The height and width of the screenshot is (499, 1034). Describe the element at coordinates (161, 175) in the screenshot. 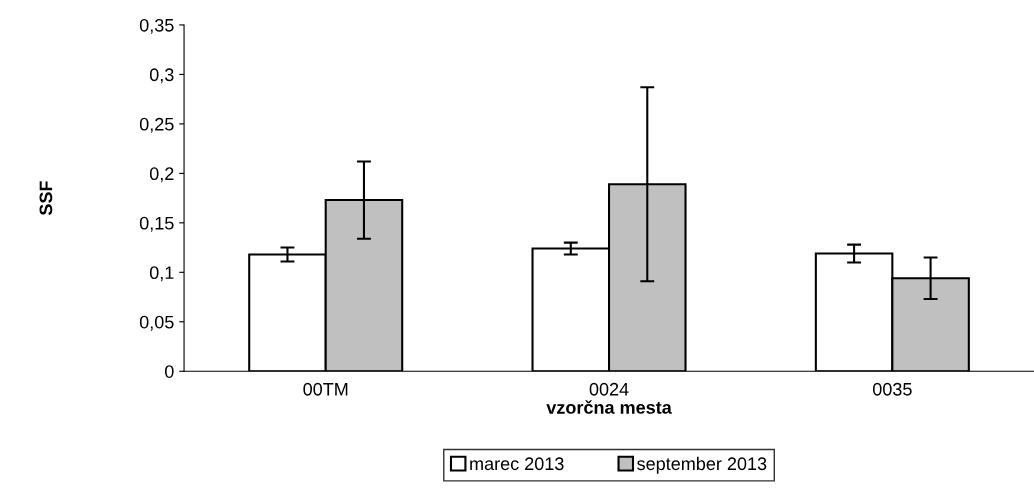

I see `y-tick-label: 0,2` at that location.